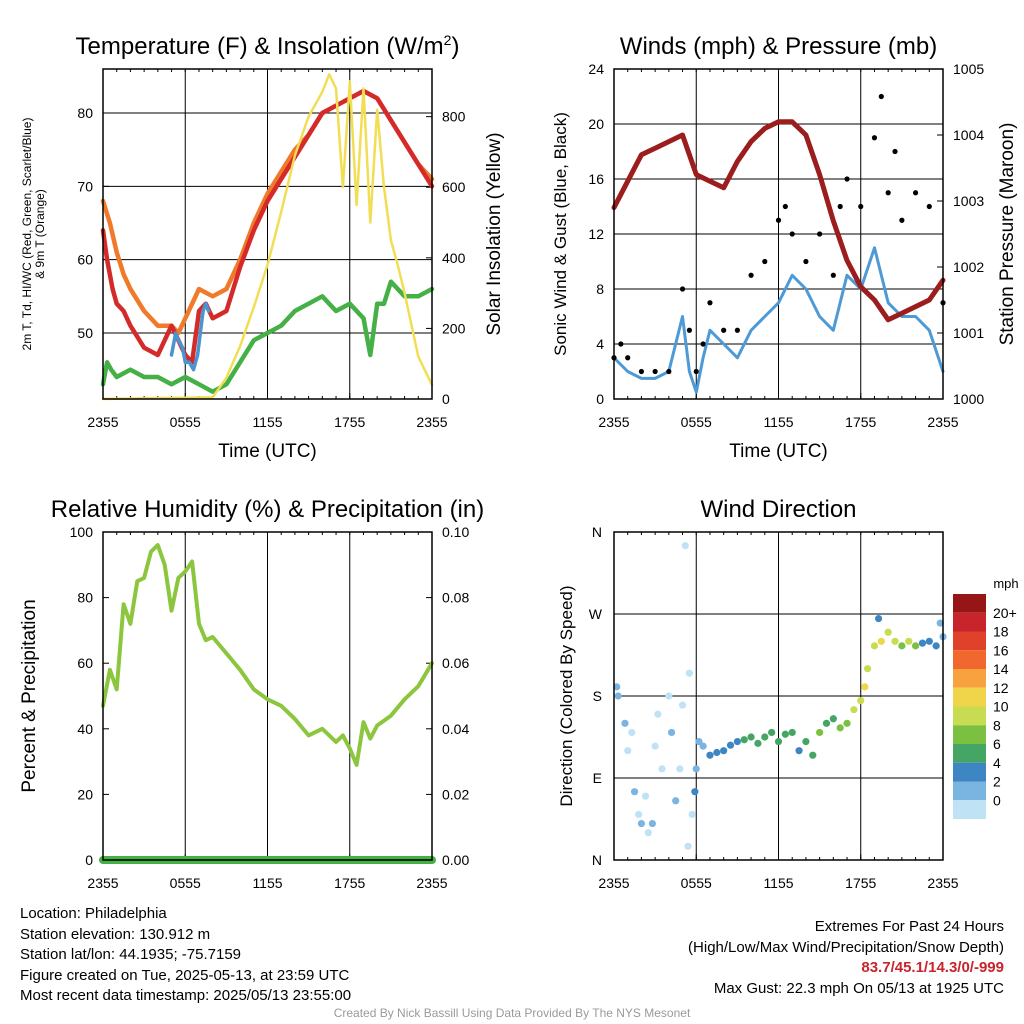  Describe the element at coordinates (454, 328) in the screenshot. I see `y2-tick-label: 200` at that location.